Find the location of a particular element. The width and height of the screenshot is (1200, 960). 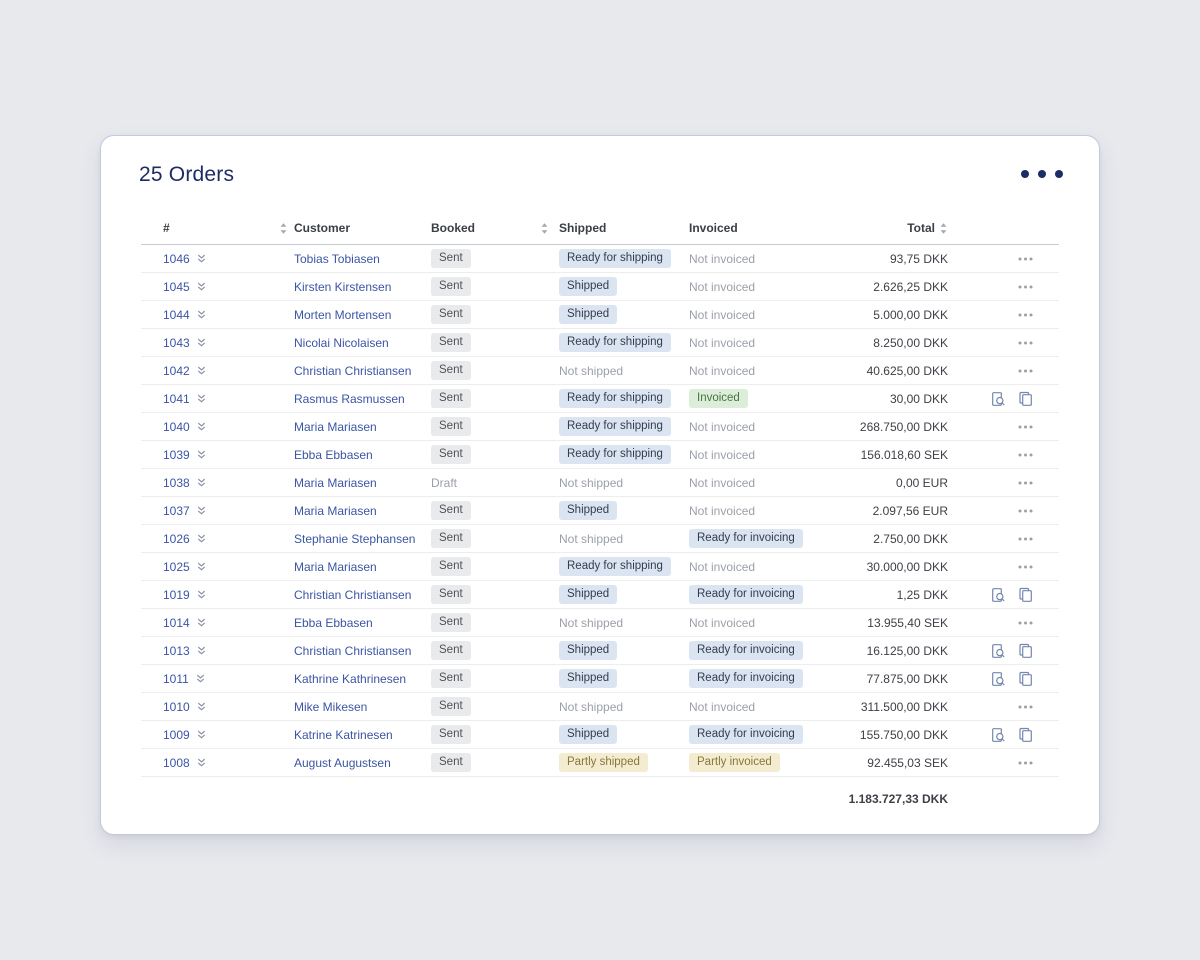

shipped-cell: Shipped is located at coordinates (624, 650).